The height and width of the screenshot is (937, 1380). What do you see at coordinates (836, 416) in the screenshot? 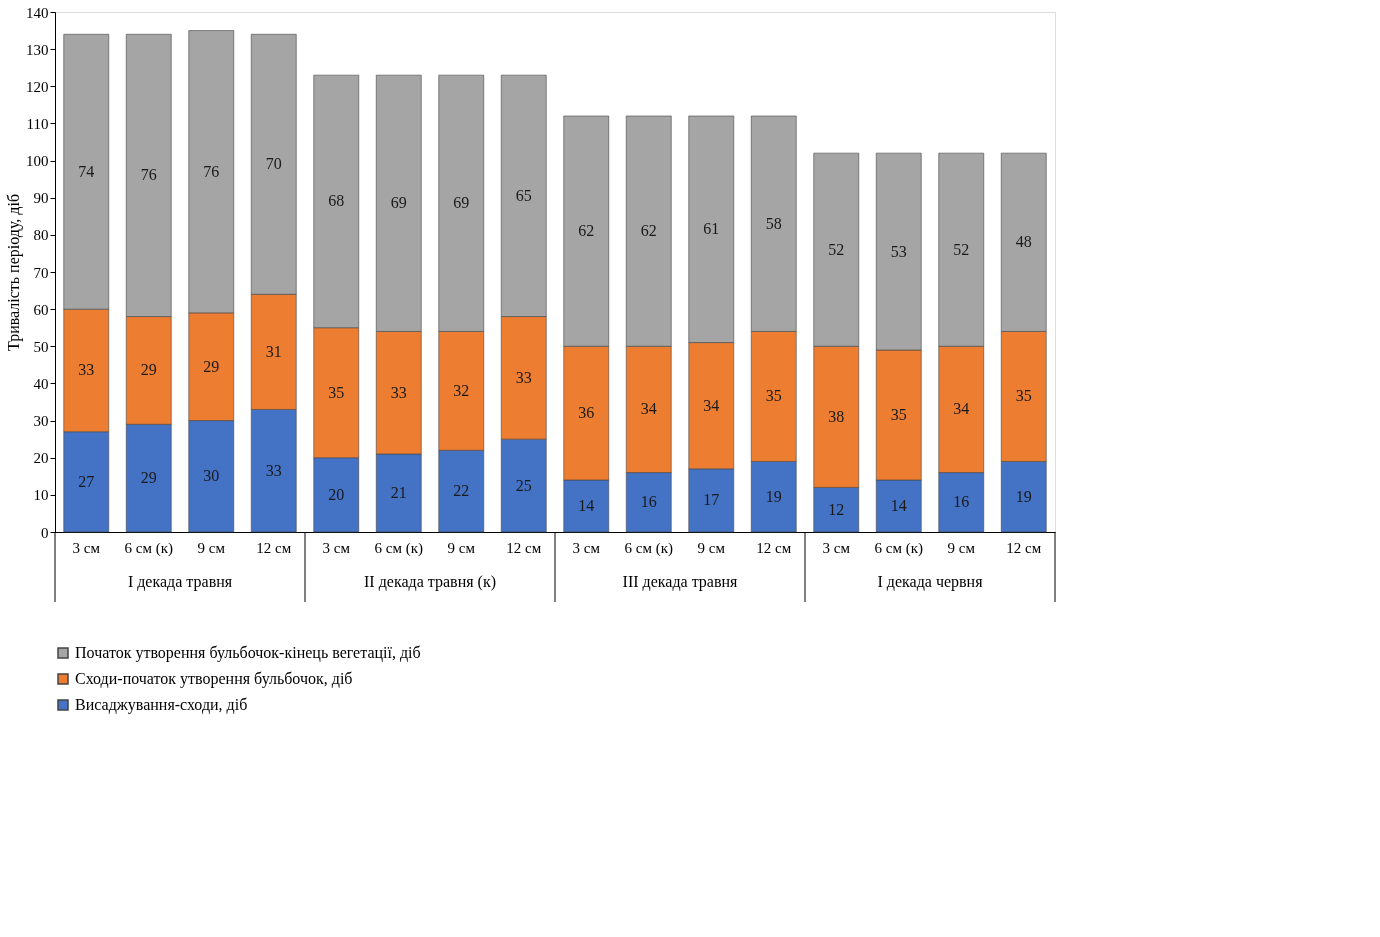
I see `data-label: 38` at bounding box center [836, 416].